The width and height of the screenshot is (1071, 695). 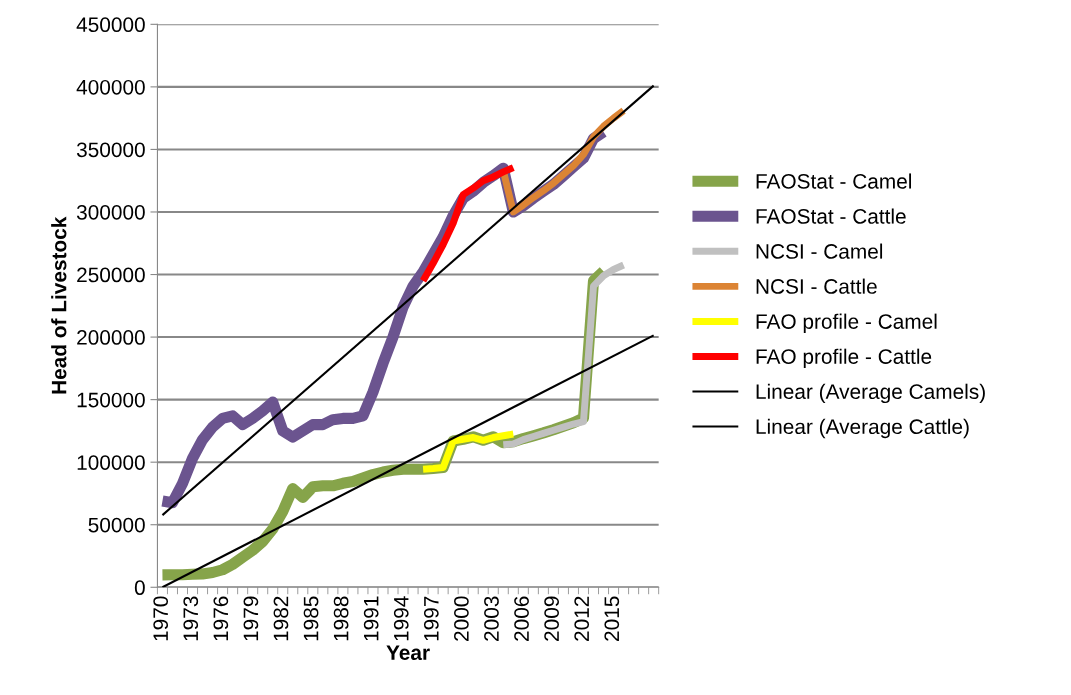 I want to click on x-tick-label: 1976, so click(x=221, y=618).